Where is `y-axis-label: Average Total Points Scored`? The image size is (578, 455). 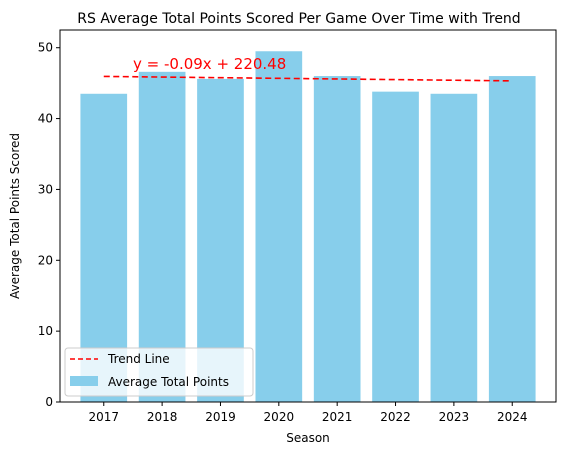
y-axis-label: Average Total Points Scored is located at coordinates (15, 216).